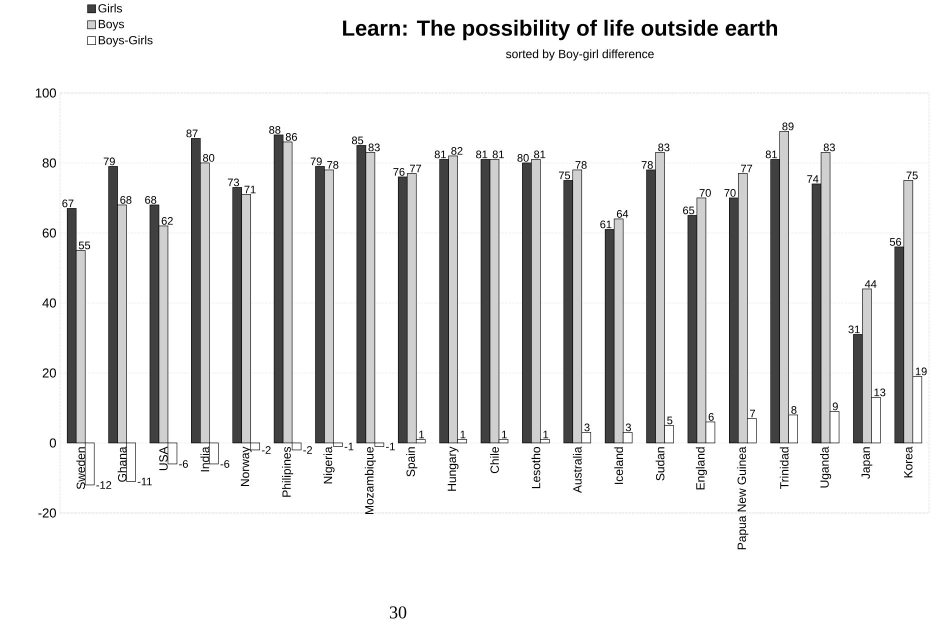 The width and height of the screenshot is (946, 624). I want to click on data-label: 71, so click(250, 190).